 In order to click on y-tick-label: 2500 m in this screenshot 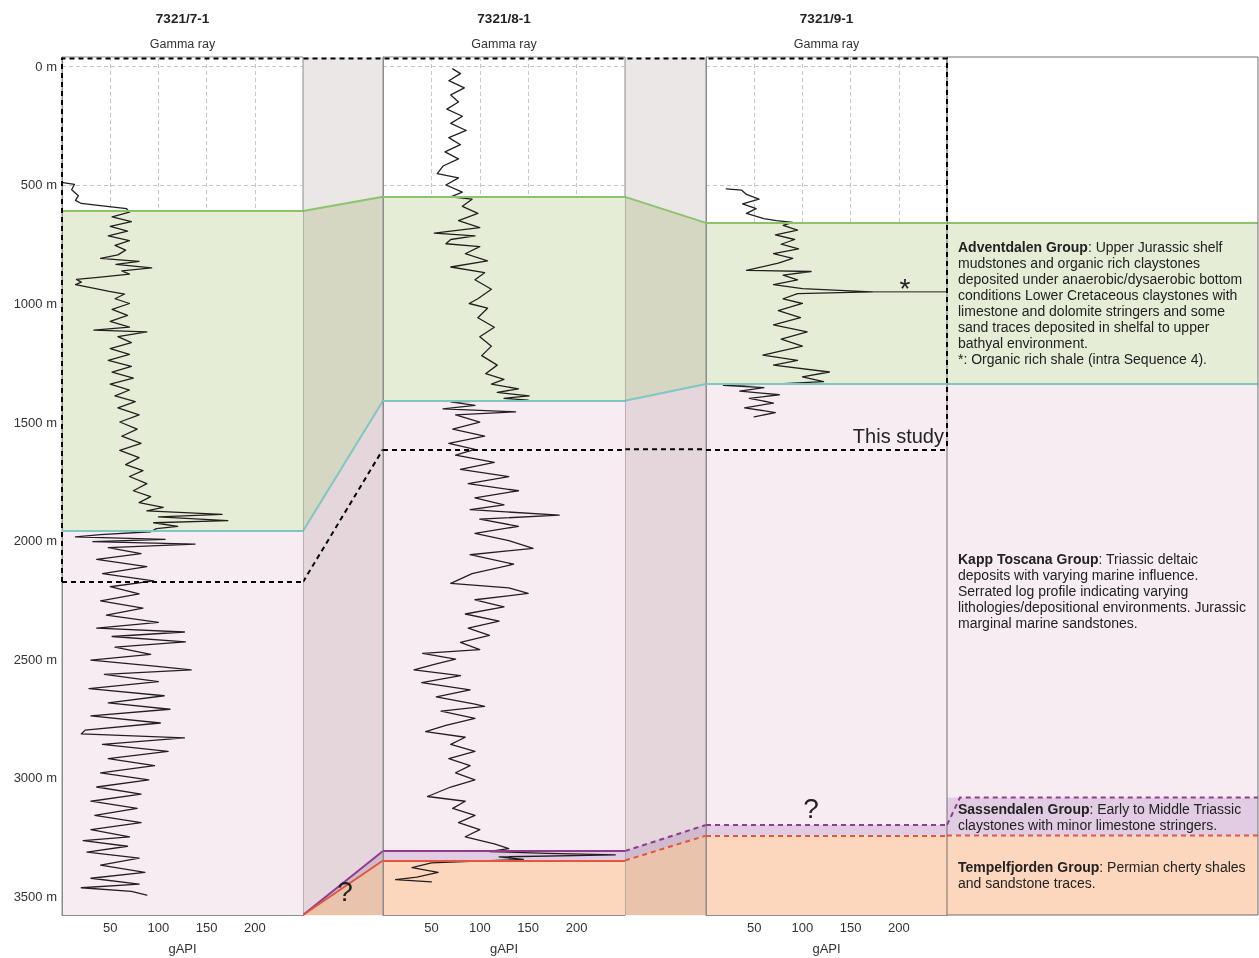, I will do `click(35, 659)`.